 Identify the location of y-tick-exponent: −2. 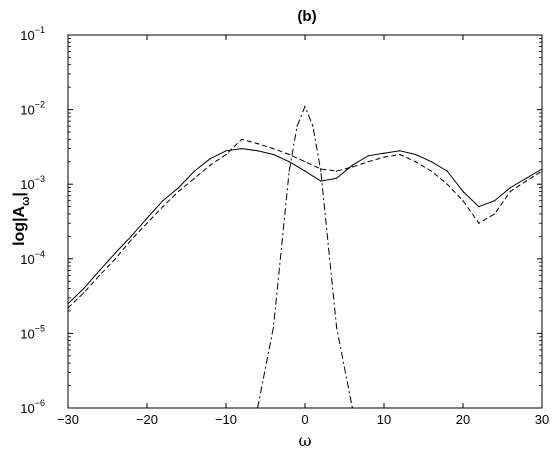
(40, 105).